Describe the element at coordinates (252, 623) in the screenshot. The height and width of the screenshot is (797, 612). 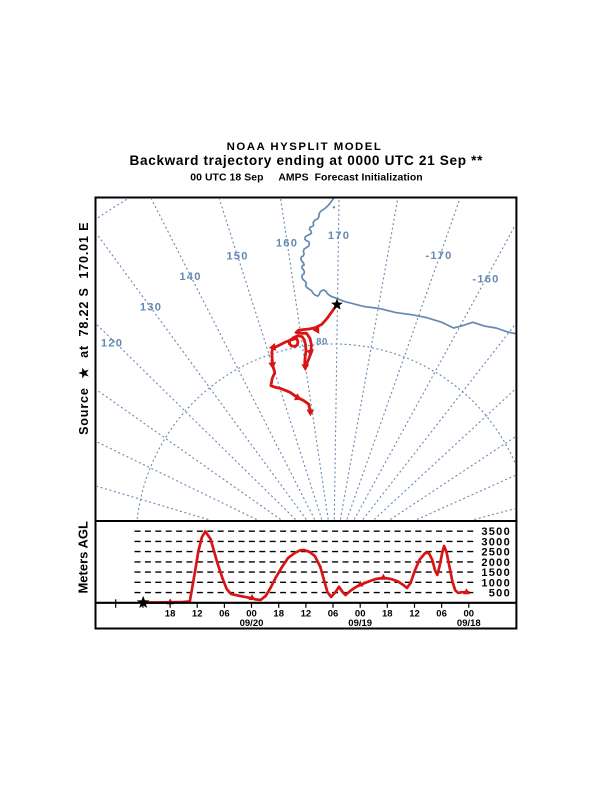
I see `svg-text: 09/20` at that location.